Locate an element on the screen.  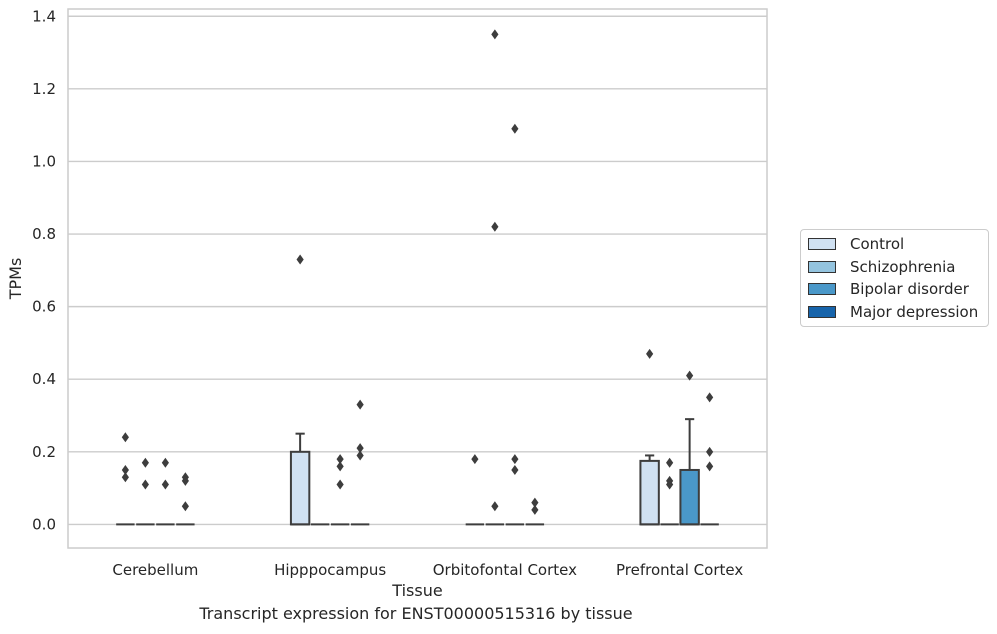
x-tick-label: Orbitofontal Cortex is located at coordinates (505, 570).